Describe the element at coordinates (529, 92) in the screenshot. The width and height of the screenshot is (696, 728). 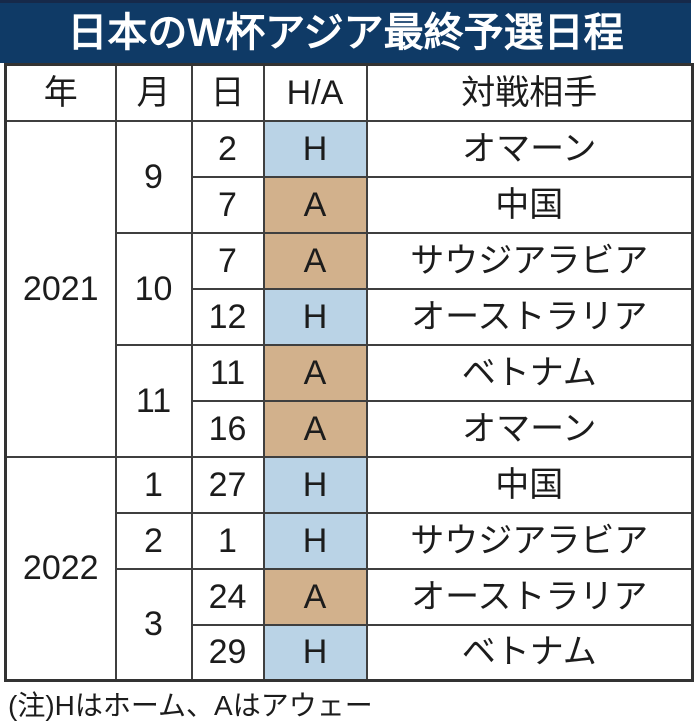
I see `col-header-opponent: 対戦相手` at that location.